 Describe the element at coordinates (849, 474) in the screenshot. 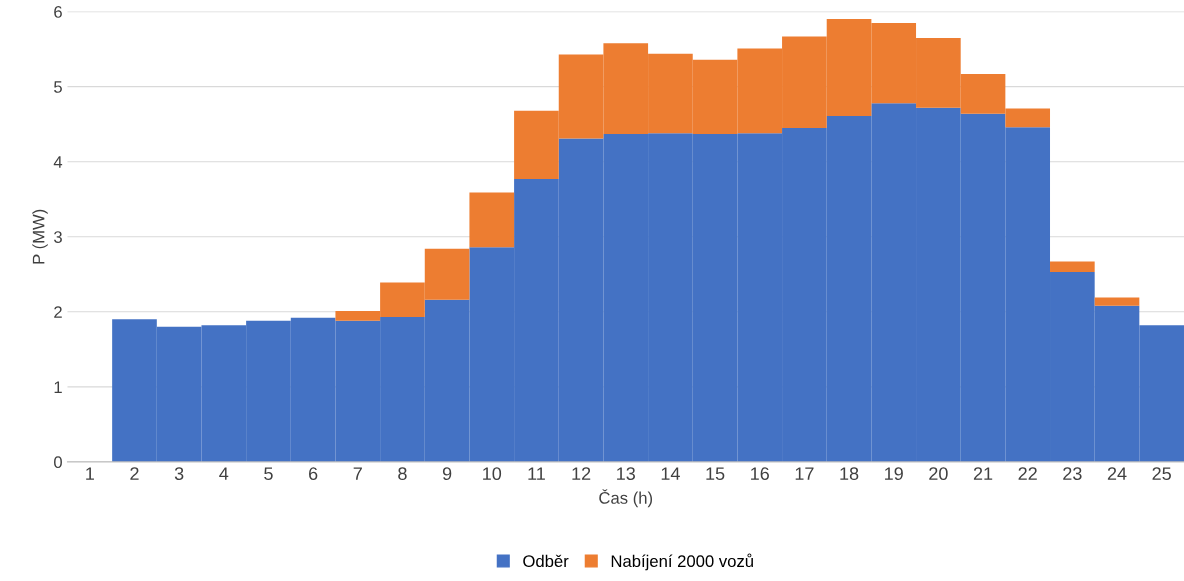

I see `x-tick-label: 18` at that location.